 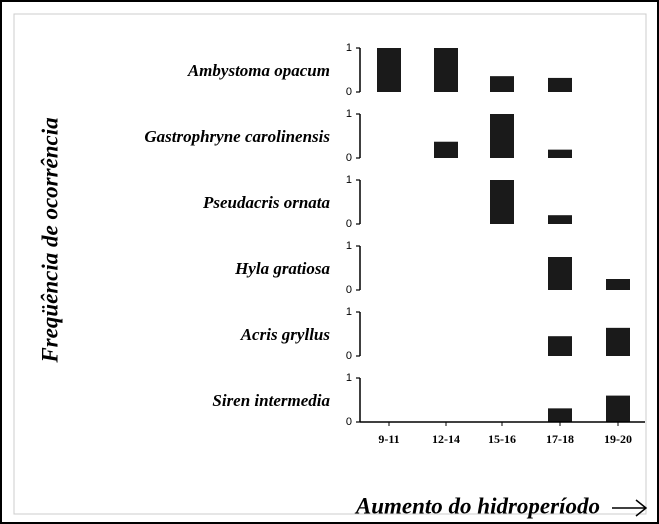 What do you see at coordinates (258, 70) in the screenshot?
I see `species-label: Ambystoma opacum` at bounding box center [258, 70].